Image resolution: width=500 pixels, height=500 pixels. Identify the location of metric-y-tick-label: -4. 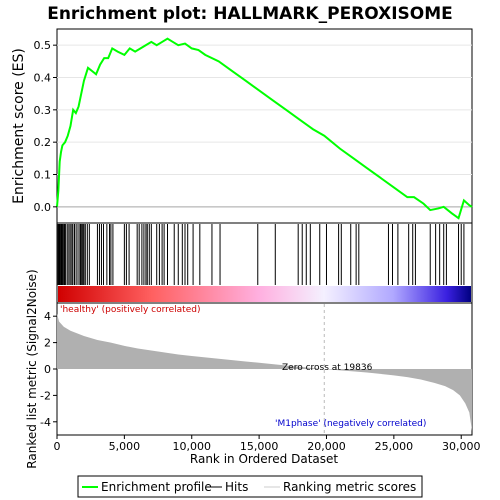
(45, 422).